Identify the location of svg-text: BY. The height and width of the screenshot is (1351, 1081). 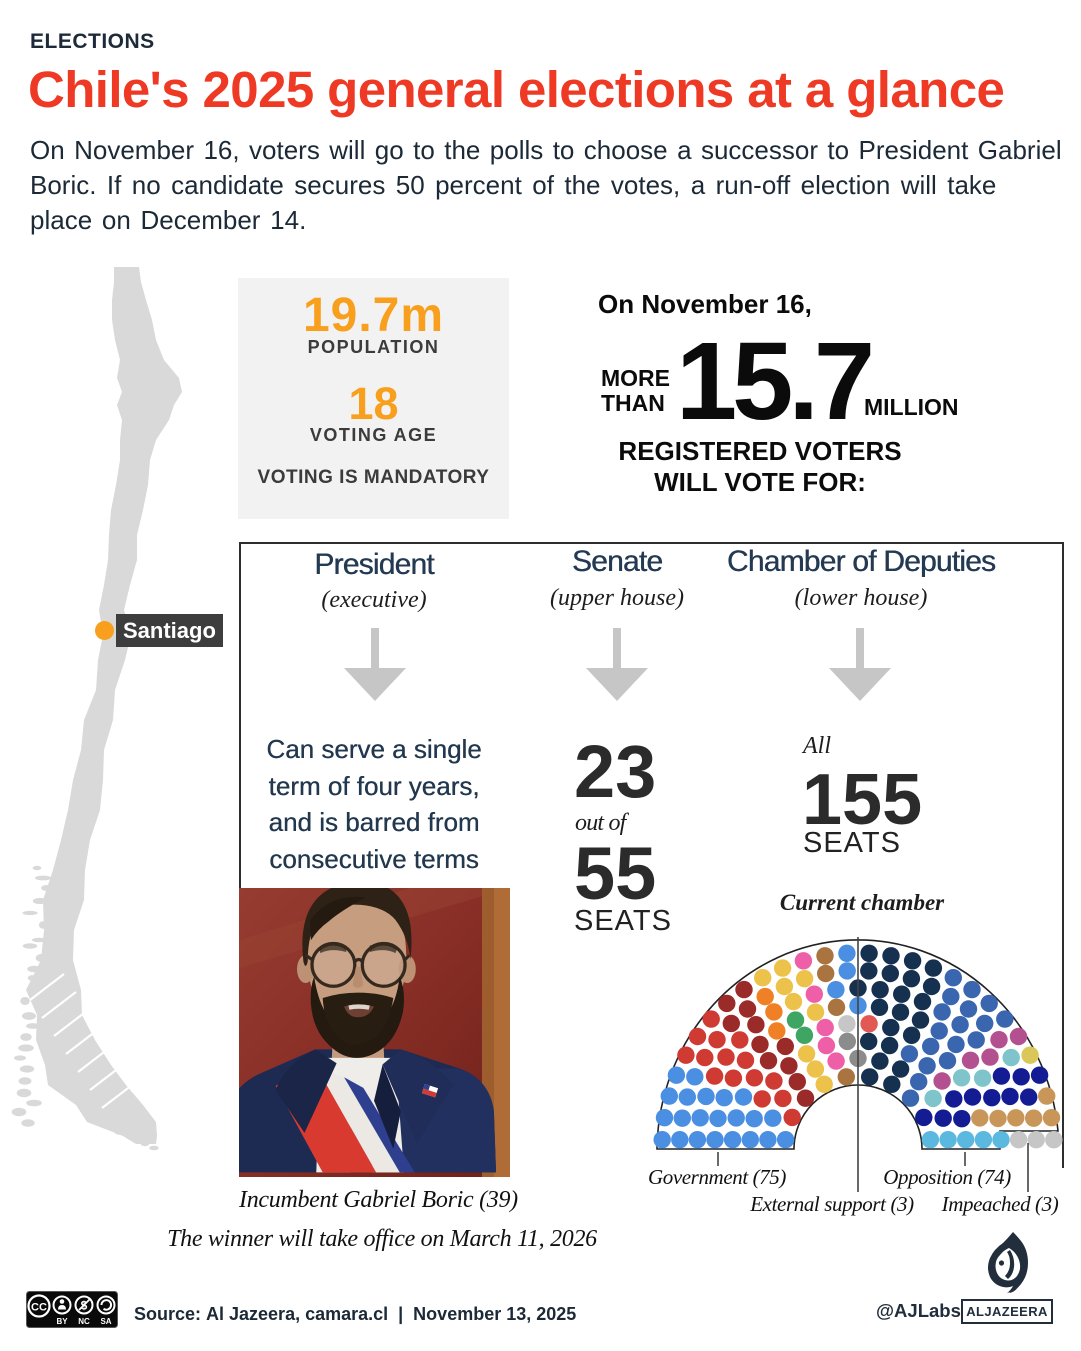
(62, 1321).